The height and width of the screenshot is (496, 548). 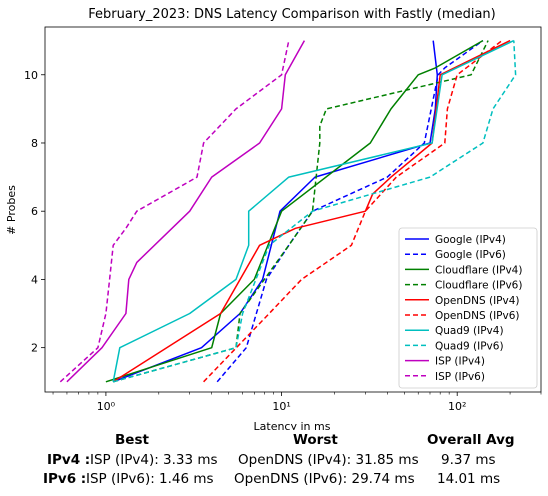 What do you see at coordinates (69, 460) in the screenshot?
I see `summary-row-ipv4-label: IPv4 :` at bounding box center [69, 460].